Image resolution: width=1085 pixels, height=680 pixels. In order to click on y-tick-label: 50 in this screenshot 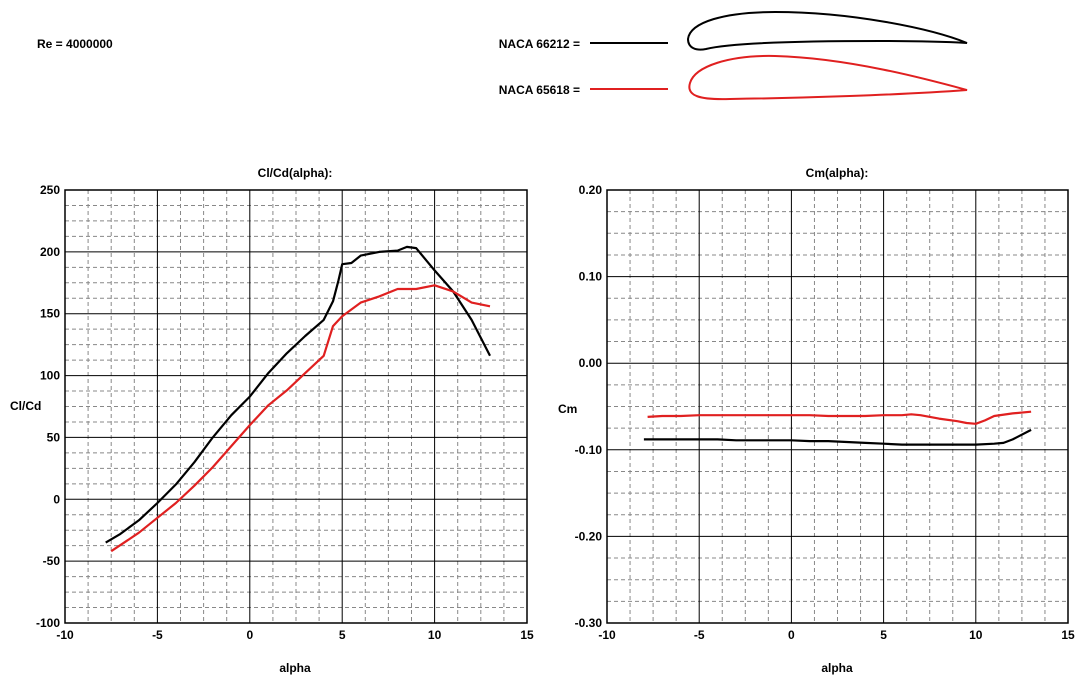, I will do `click(54, 437)`.